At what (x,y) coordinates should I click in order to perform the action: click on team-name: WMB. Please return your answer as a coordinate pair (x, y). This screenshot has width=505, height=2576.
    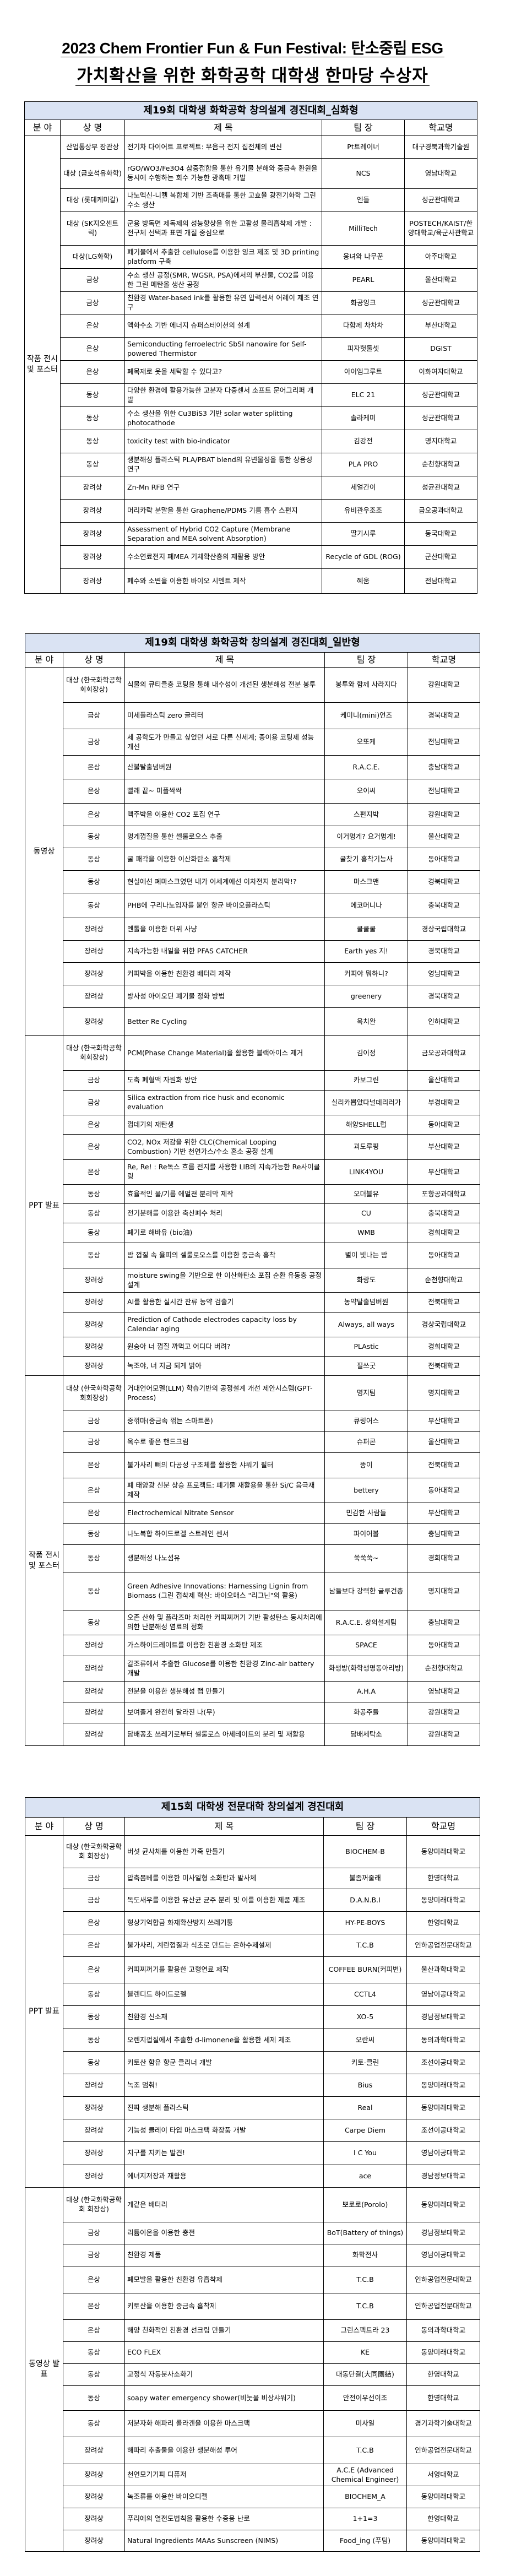
    Looking at the image, I should click on (366, 1233).